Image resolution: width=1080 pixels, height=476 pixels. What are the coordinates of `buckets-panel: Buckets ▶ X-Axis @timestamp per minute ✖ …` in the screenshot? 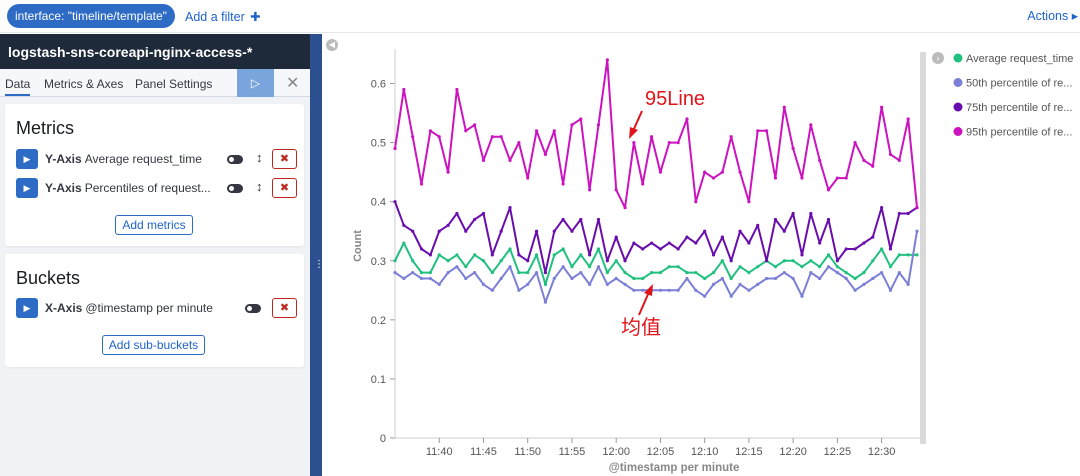 It's located at (154, 310).